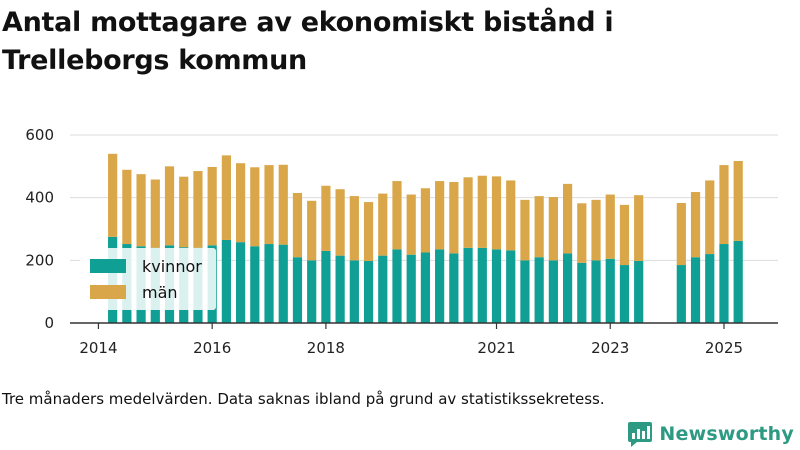  Describe the element at coordinates (496, 348) in the screenshot. I see `x-tick-label: 2021` at that location.